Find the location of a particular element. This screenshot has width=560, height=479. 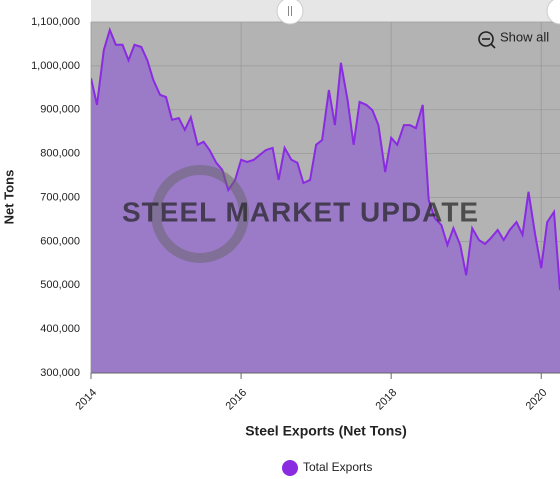

x-axis-label: Steel Exports (Net Tons) is located at coordinates (326, 431).